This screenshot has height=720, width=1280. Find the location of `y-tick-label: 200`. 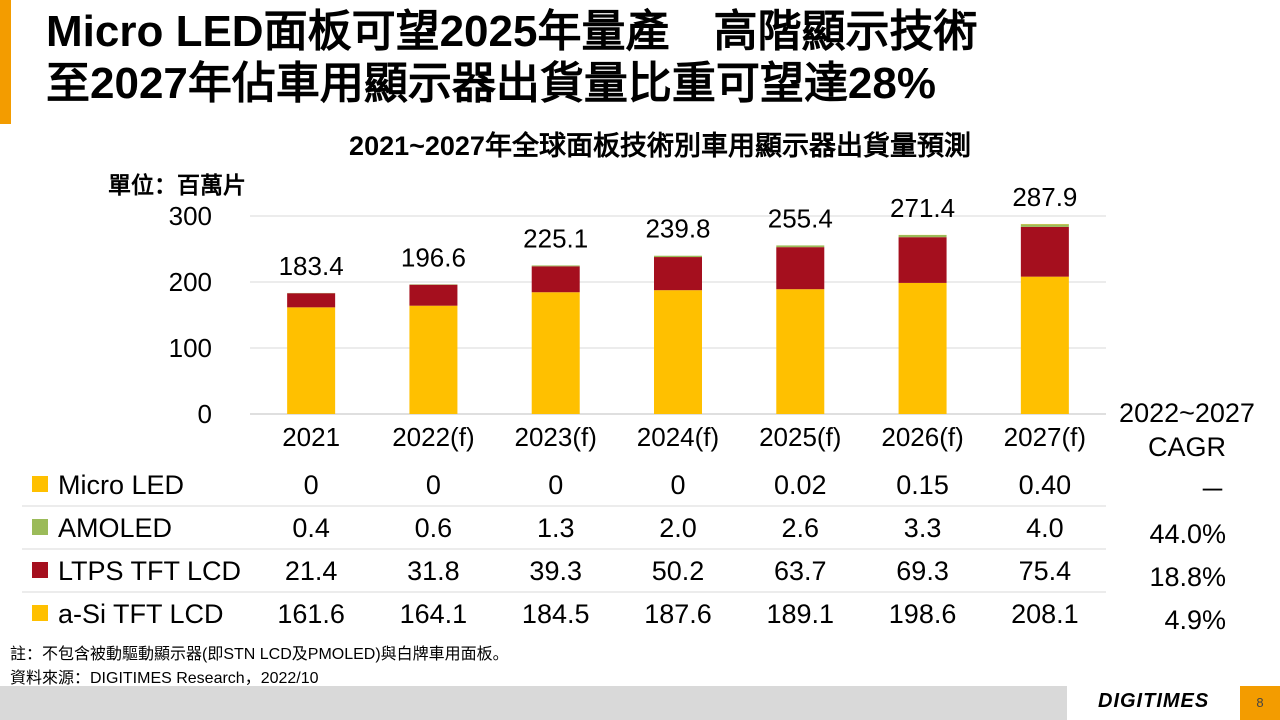

y-tick-label: 200 is located at coordinates (190, 282).